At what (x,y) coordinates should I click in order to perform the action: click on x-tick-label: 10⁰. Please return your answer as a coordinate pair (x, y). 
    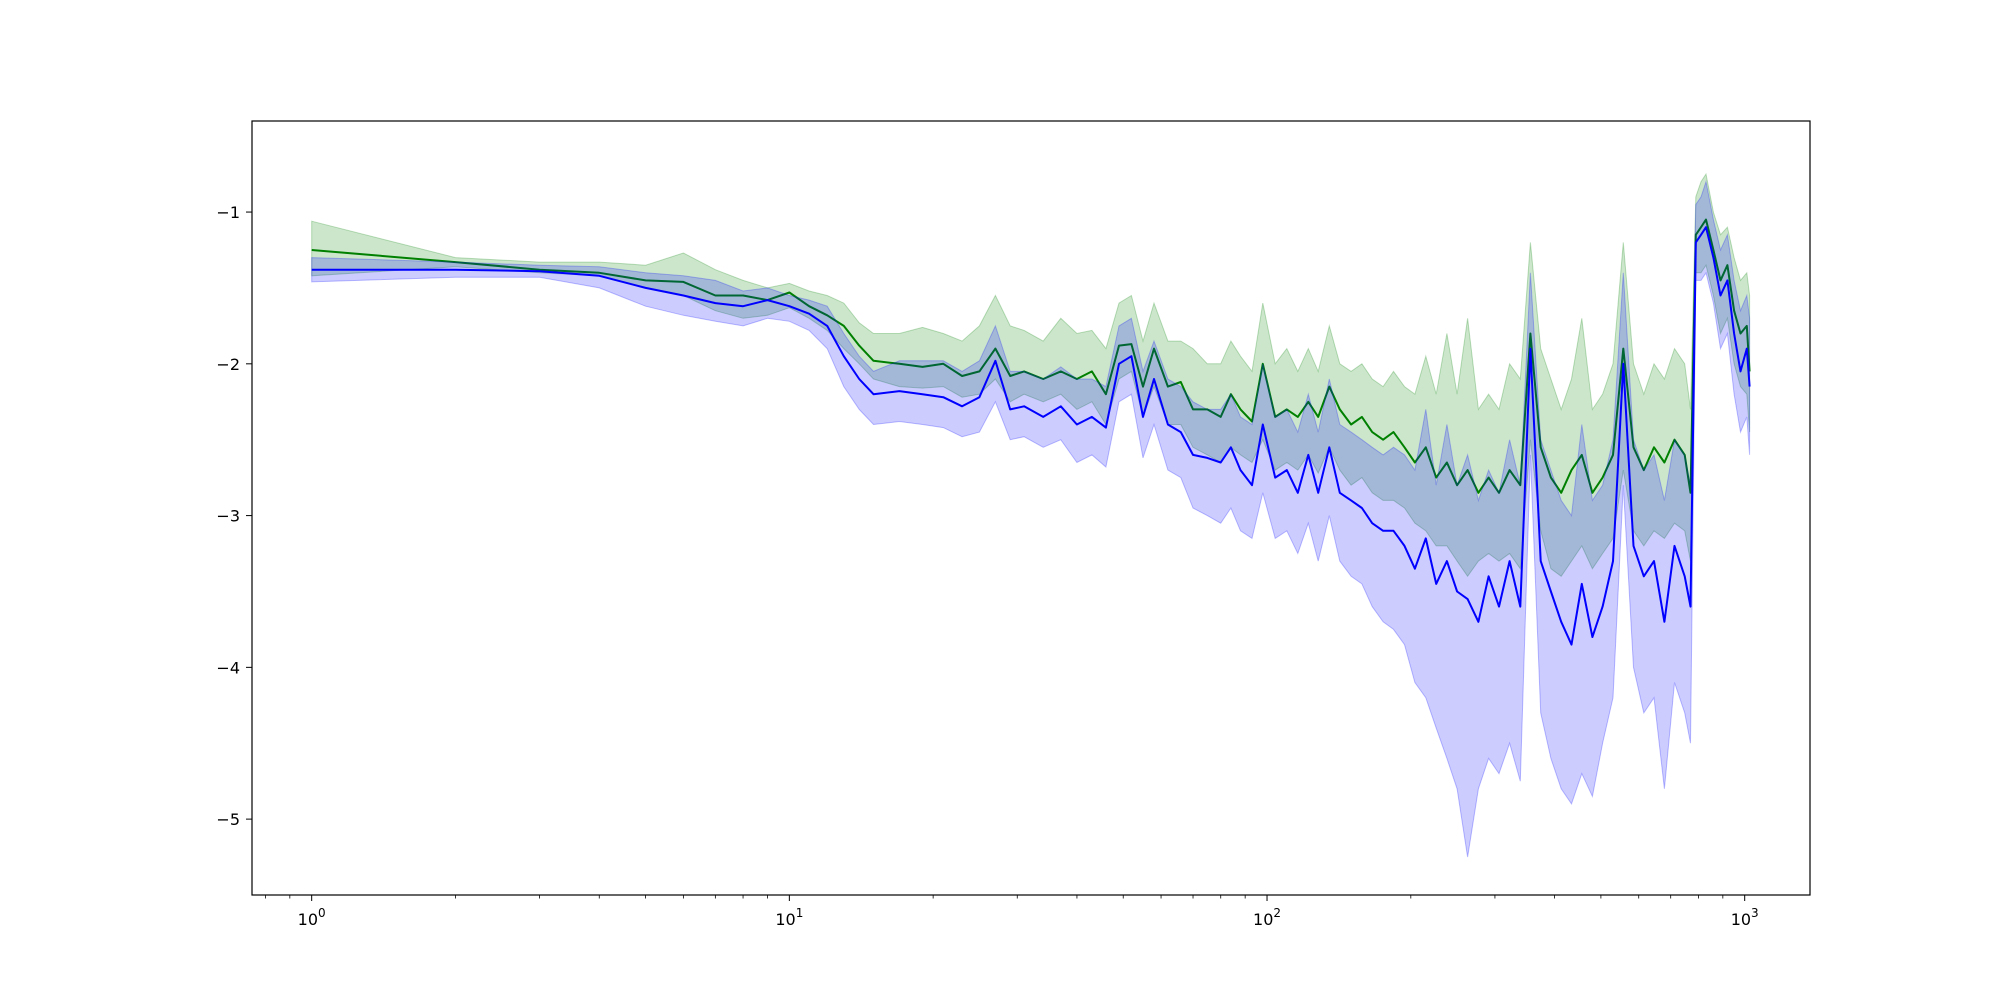
    Looking at the image, I should click on (312, 917).